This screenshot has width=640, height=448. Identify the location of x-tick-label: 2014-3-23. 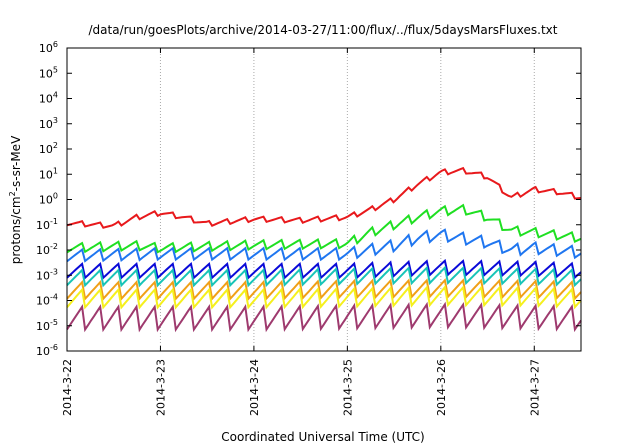
(160, 387).